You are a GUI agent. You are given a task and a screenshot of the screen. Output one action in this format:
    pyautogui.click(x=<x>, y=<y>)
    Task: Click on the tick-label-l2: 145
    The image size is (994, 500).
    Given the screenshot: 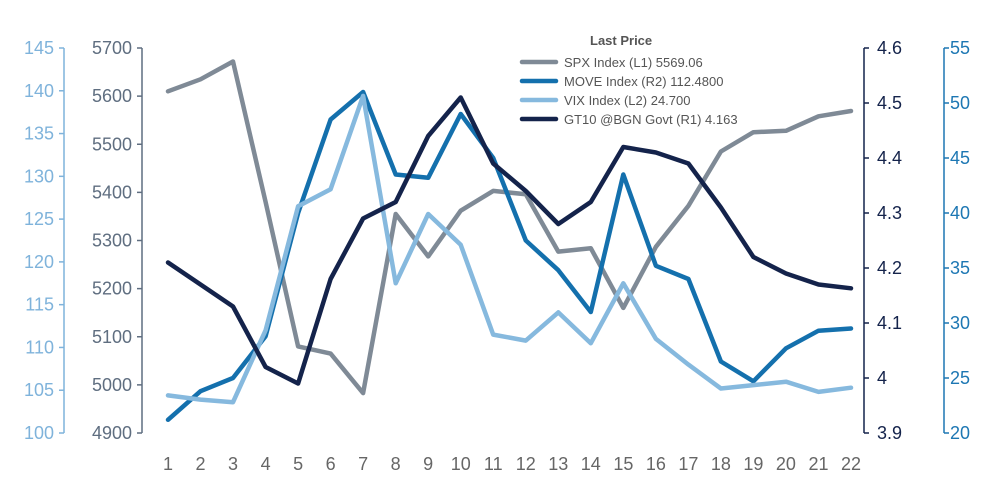 What is the action you would take?
    pyautogui.click(x=39, y=48)
    